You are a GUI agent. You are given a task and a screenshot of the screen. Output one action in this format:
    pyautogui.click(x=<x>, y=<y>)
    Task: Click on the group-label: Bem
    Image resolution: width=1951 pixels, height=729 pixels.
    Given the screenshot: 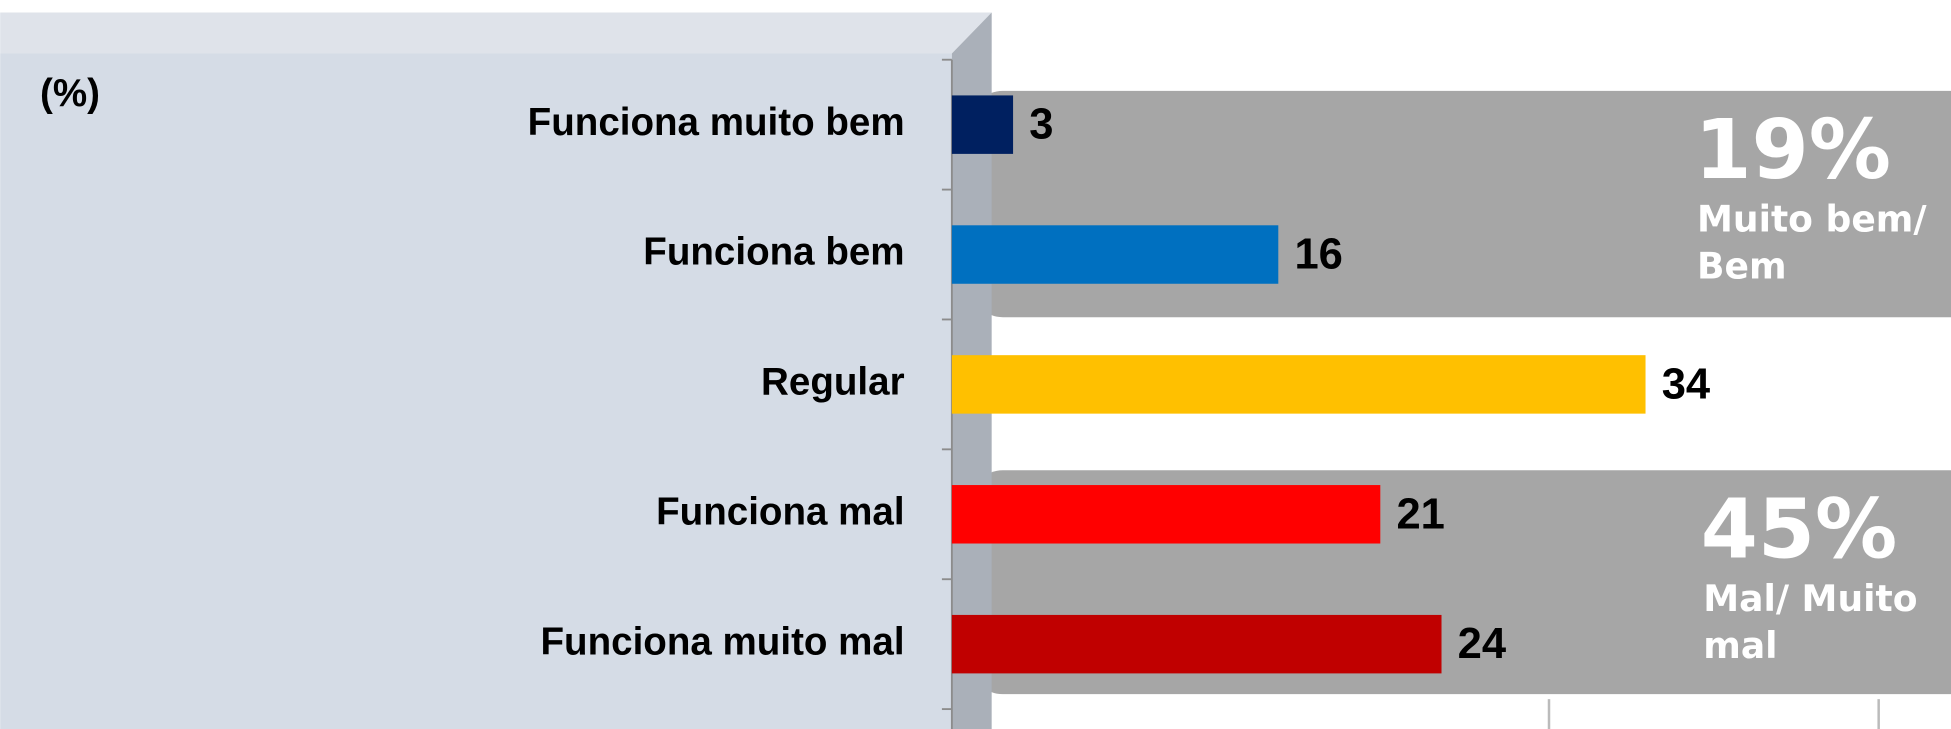 What is the action you would take?
    pyautogui.click(x=1742, y=267)
    